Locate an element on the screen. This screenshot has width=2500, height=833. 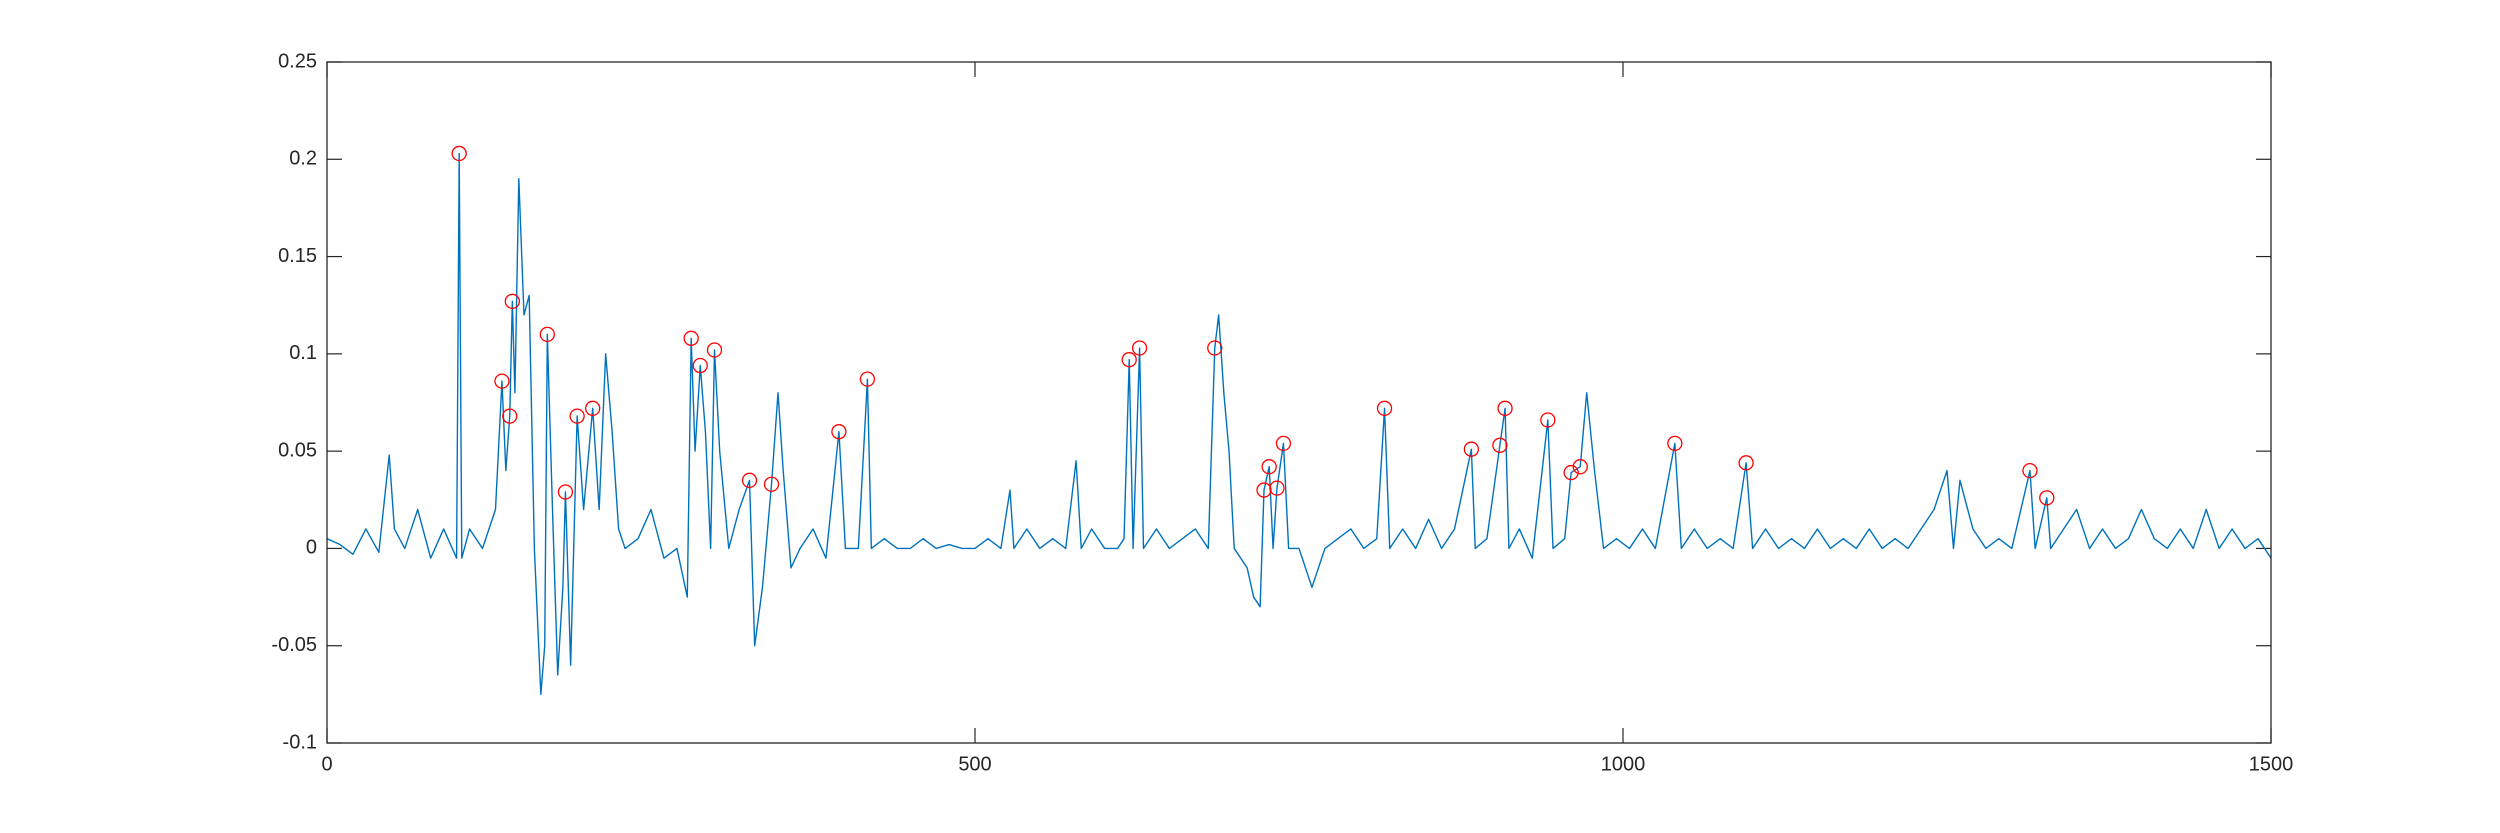
x-tick-label: 0 is located at coordinates (326, 764).